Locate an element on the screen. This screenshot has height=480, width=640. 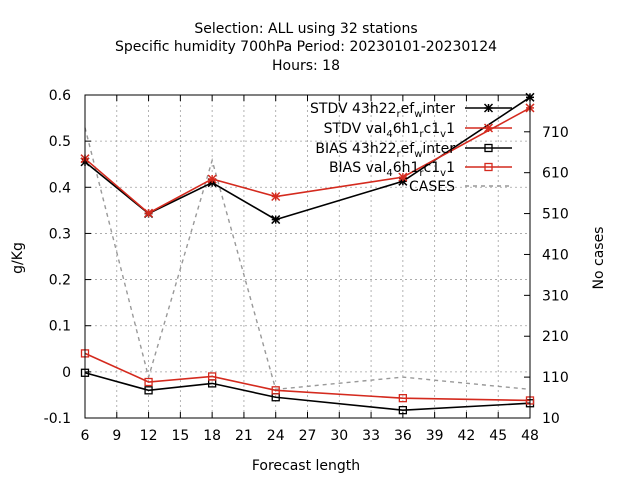
legend-label: CASES is located at coordinates (432, 187).